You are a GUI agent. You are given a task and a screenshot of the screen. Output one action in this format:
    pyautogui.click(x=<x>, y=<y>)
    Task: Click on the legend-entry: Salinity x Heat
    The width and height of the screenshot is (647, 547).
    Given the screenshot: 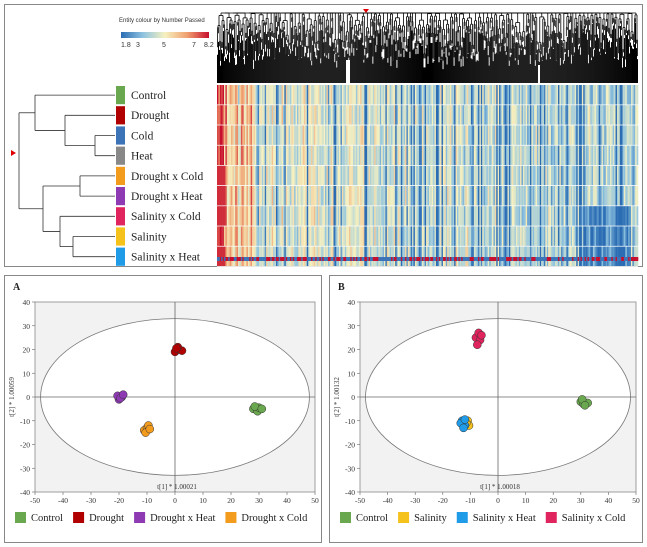 What is the action you would take?
    pyautogui.click(x=504, y=518)
    